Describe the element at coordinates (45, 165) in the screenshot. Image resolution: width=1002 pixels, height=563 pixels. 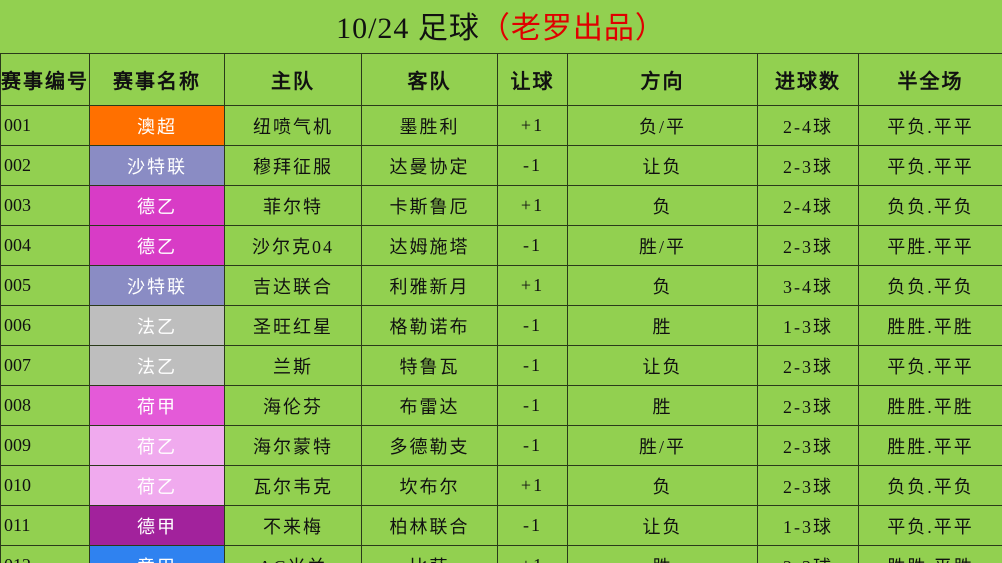
I see `cell-no: 002` at that location.